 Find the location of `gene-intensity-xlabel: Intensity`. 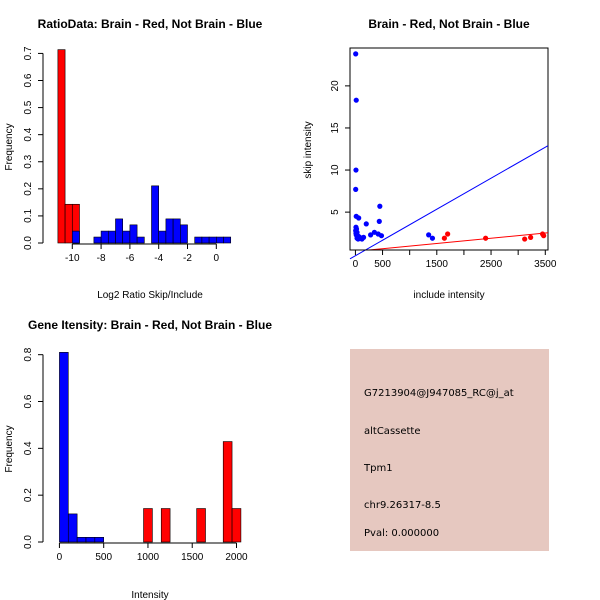

gene-intensity-xlabel: Intensity is located at coordinates (149, 595).